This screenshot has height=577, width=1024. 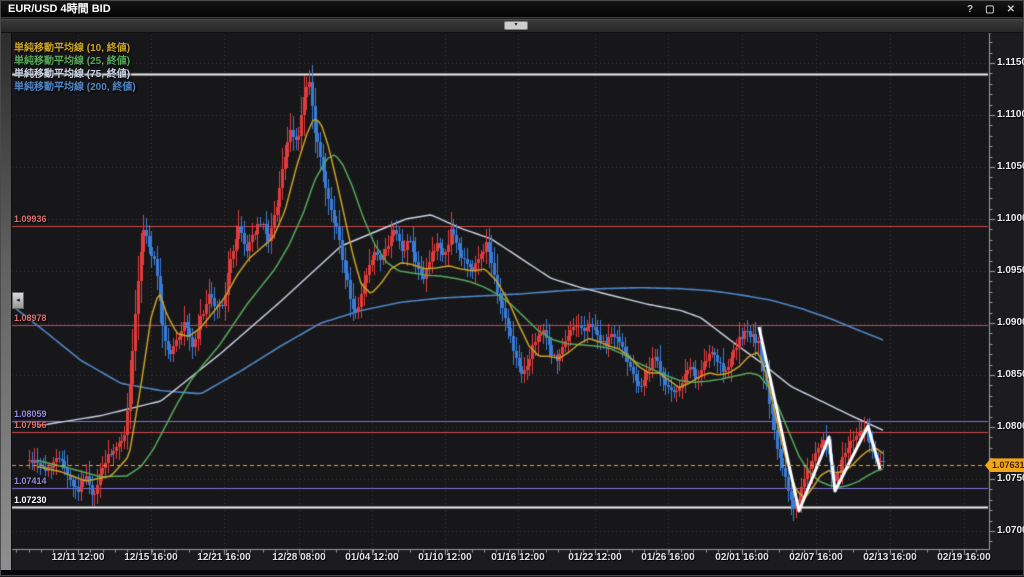 What do you see at coordinates (59, 9) in the screenshot?
I see `window-title: EUR/USD 4時間 BID` at bounding box center [59, 9].